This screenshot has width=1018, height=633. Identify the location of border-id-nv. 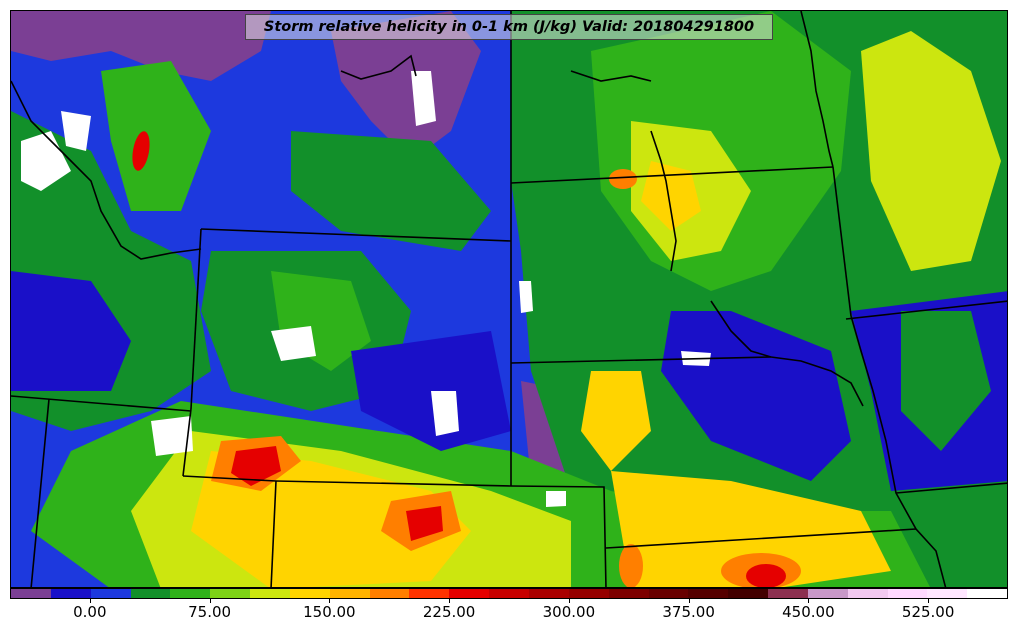
(101, 403).